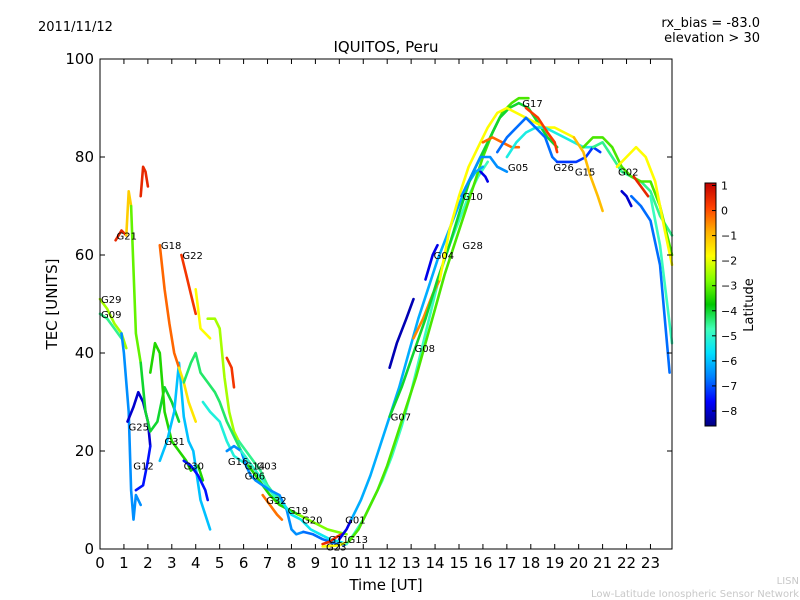 Image resolution: width=800 pixels, height=600 pixels. What do you see at coordinates (506, 563) in the screenshot?
I see `x-tick-label: 17` at bounding box center [506, 563].